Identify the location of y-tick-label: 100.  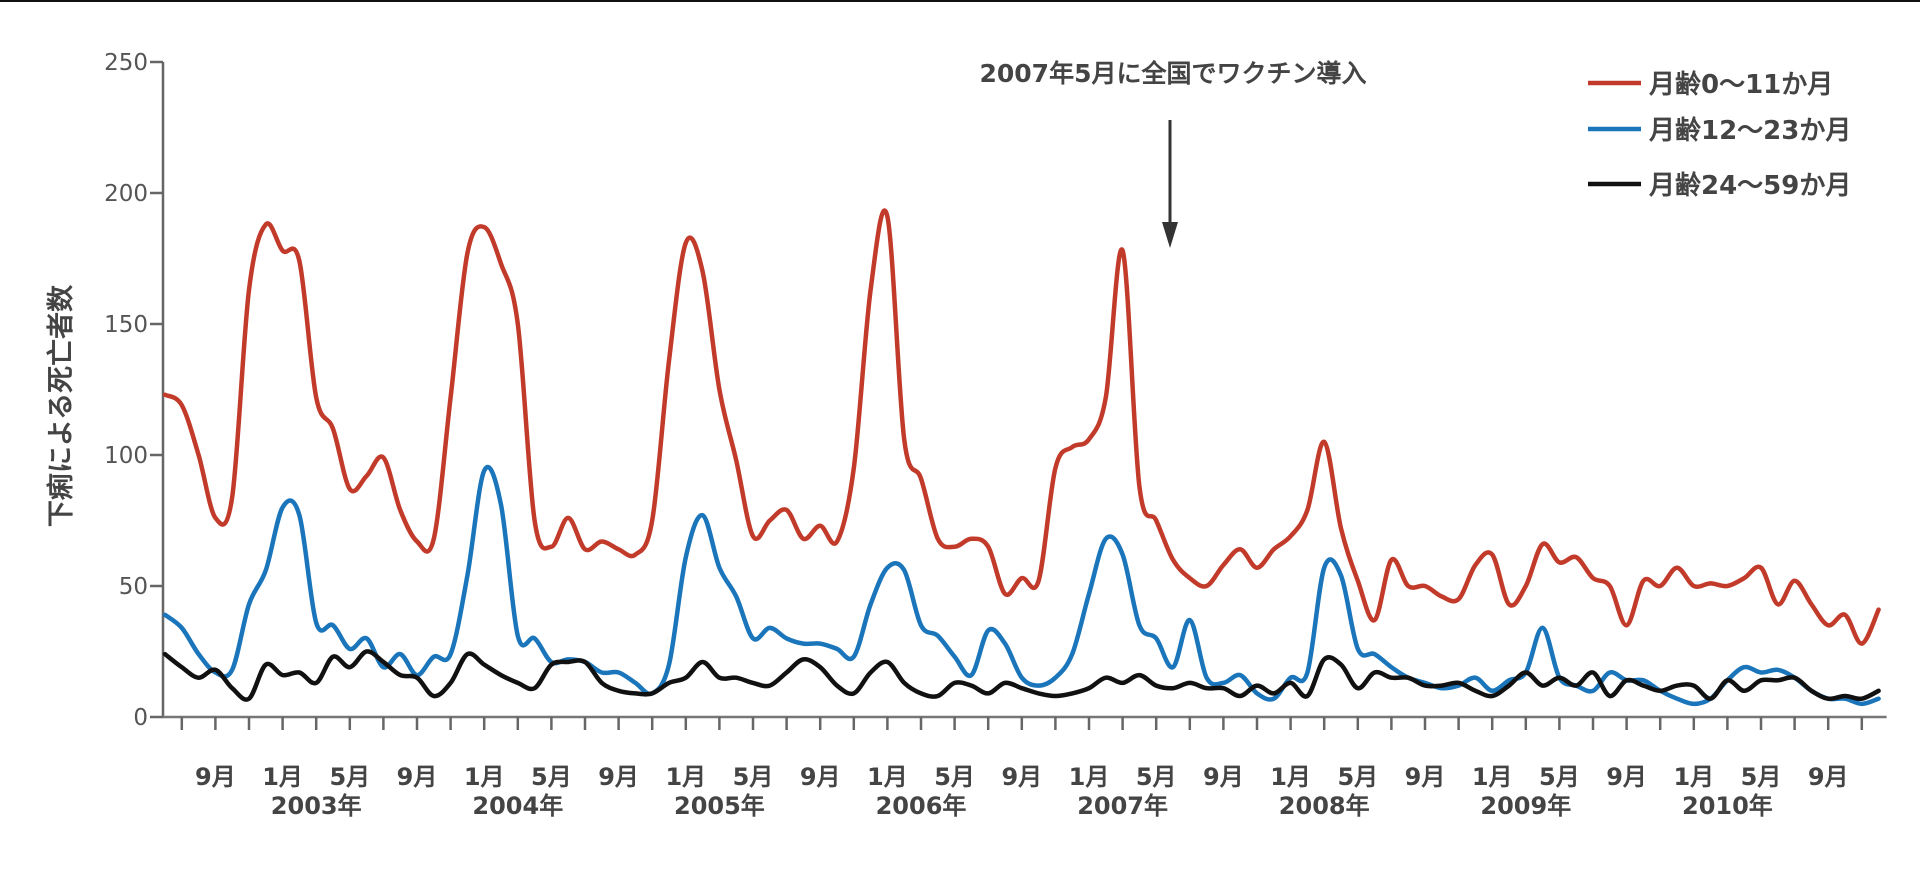
(126, 456).